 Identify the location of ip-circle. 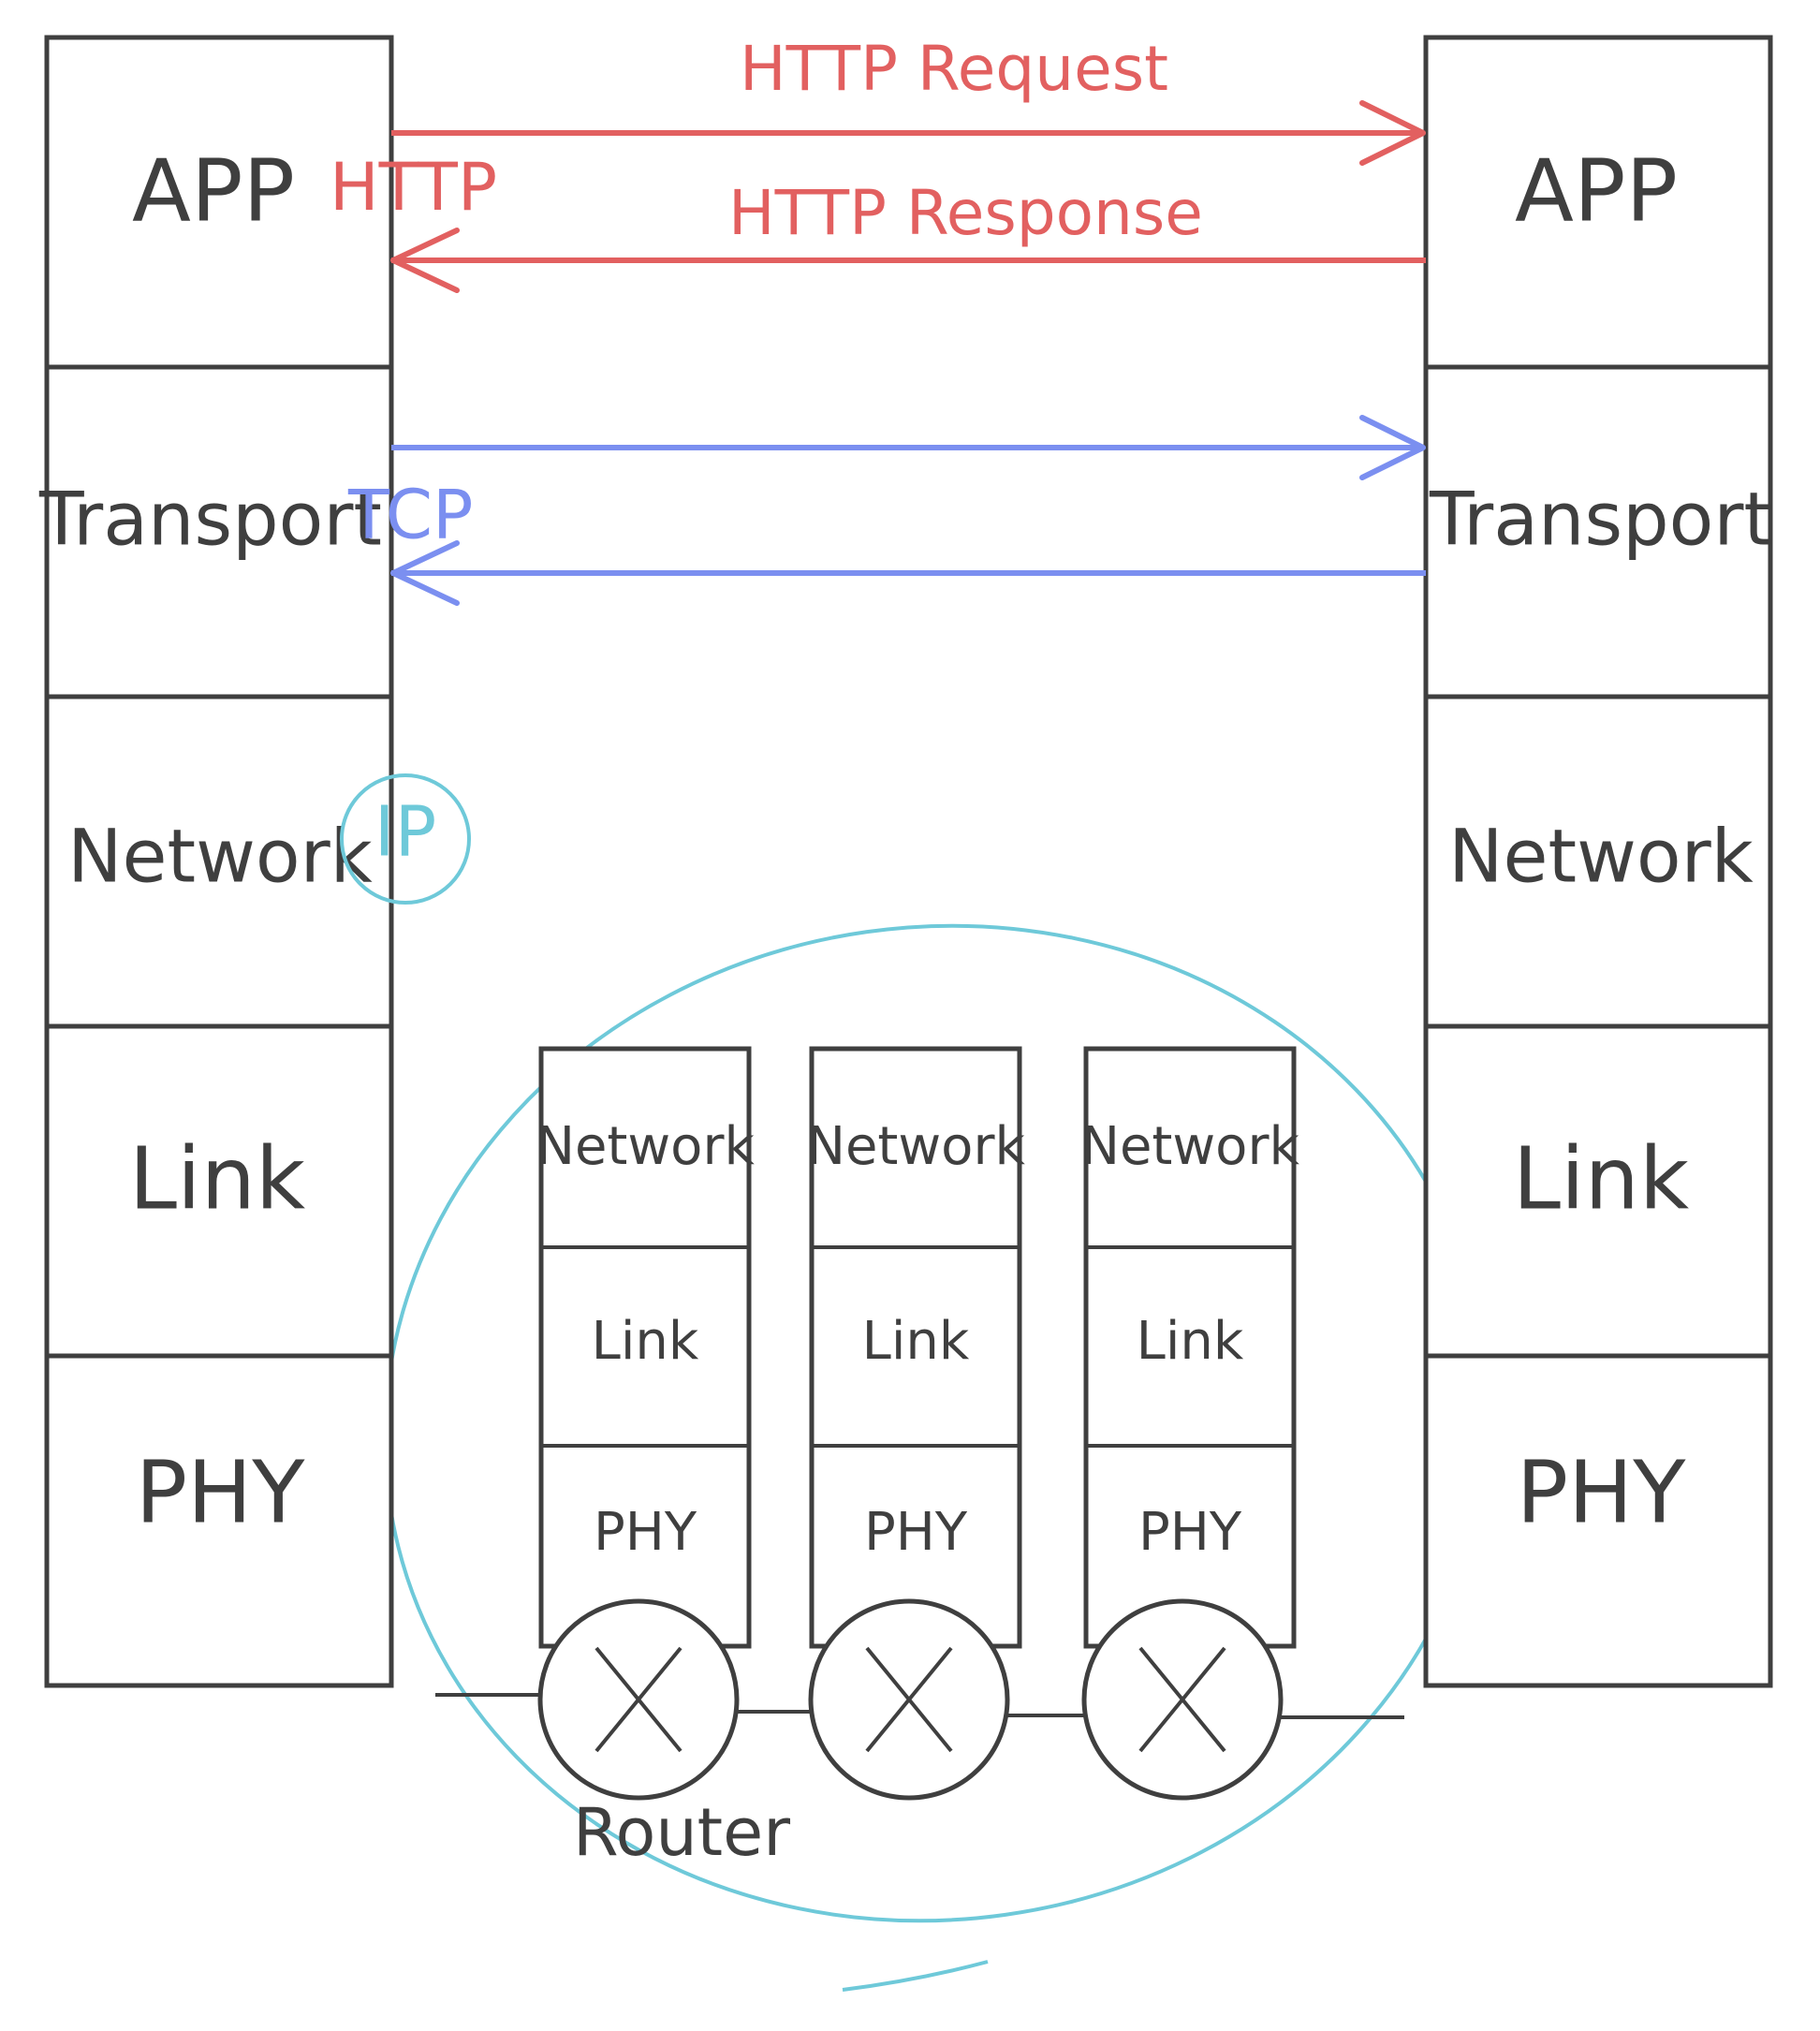
(405, 839).